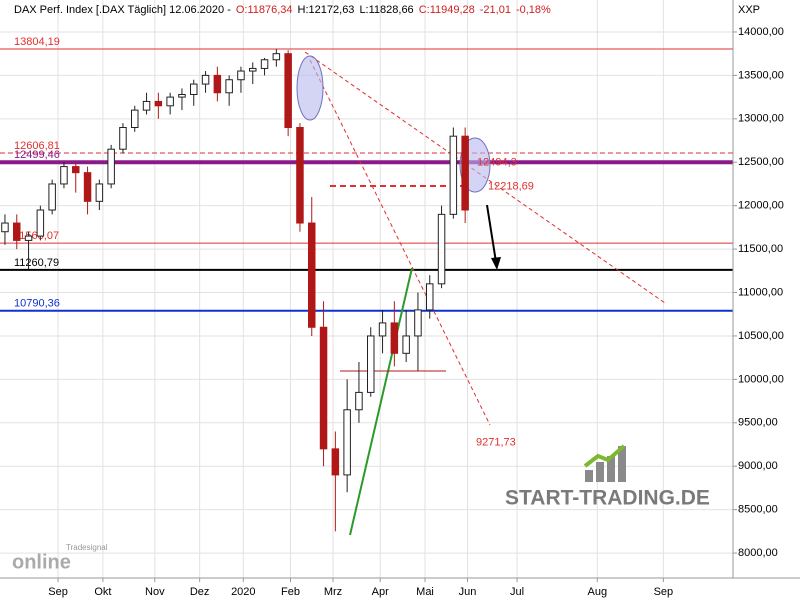 The image size is (800, 600). What do you see at coordinates (447, 10) in the screenshot?
I see `header-part: C:11949,28` at bounding box center [447, 10].